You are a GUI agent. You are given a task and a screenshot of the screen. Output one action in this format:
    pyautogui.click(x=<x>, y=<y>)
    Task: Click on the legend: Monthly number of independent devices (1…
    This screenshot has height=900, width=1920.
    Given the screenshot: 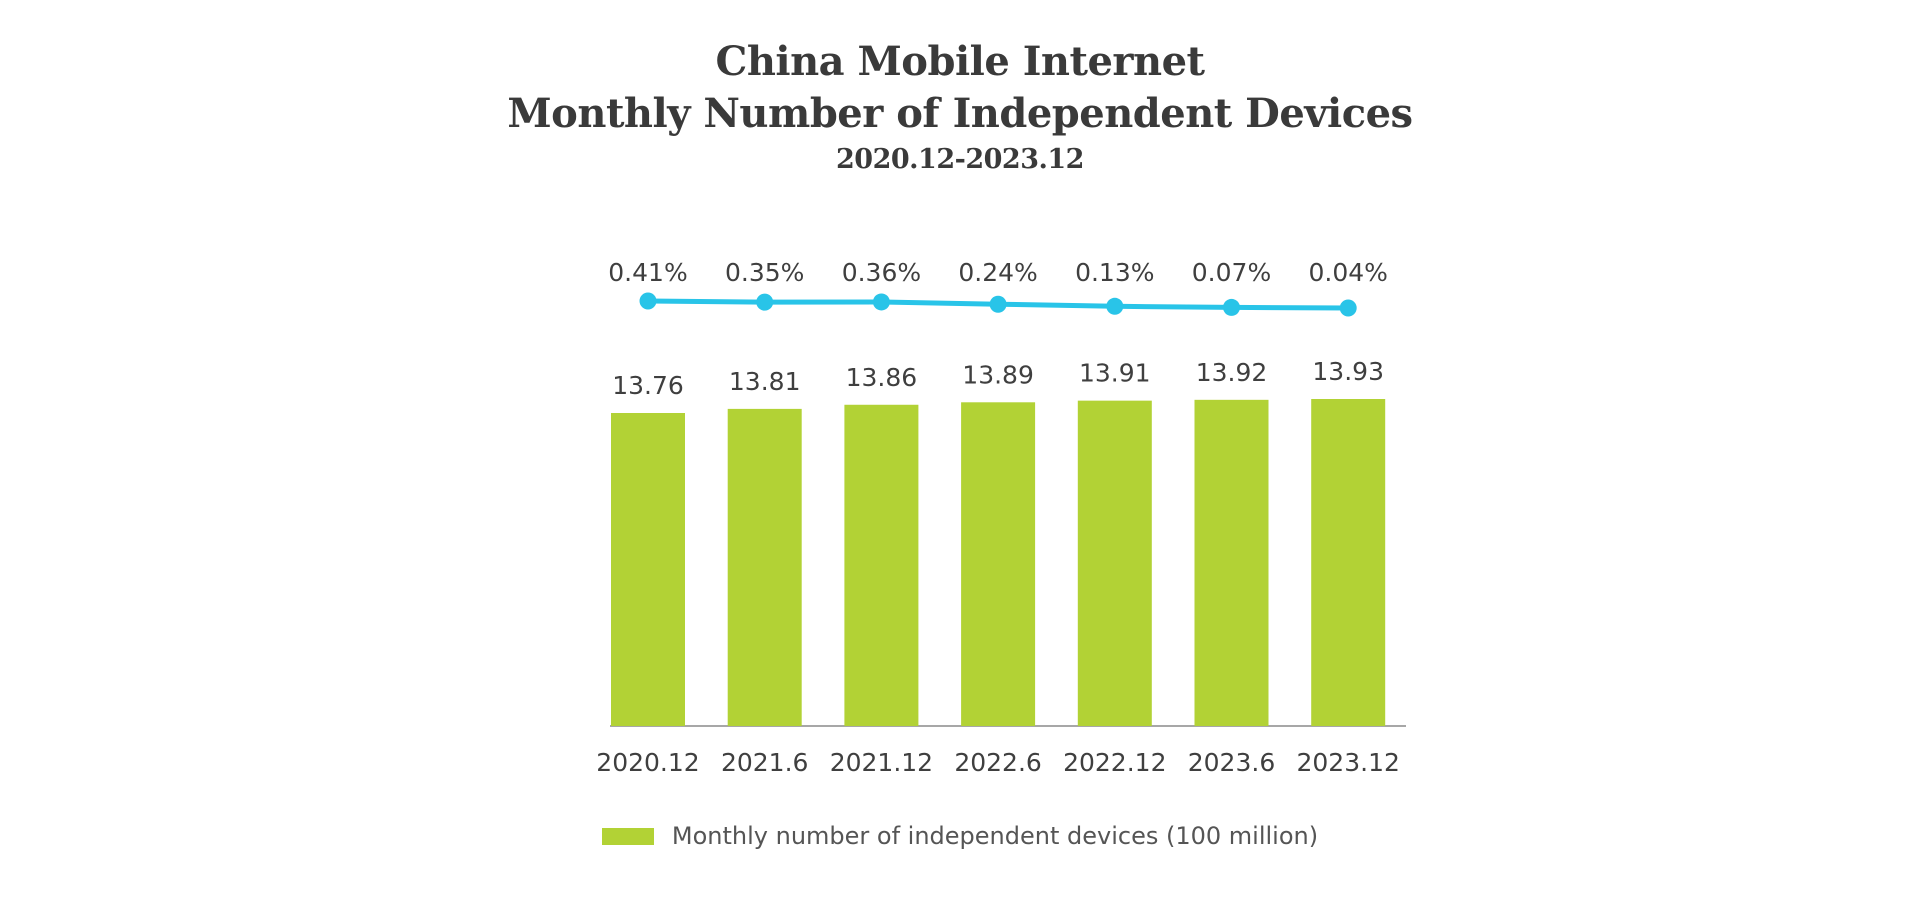 What is the action you would take?
    pyautogui.click(x=960, y=836)
    